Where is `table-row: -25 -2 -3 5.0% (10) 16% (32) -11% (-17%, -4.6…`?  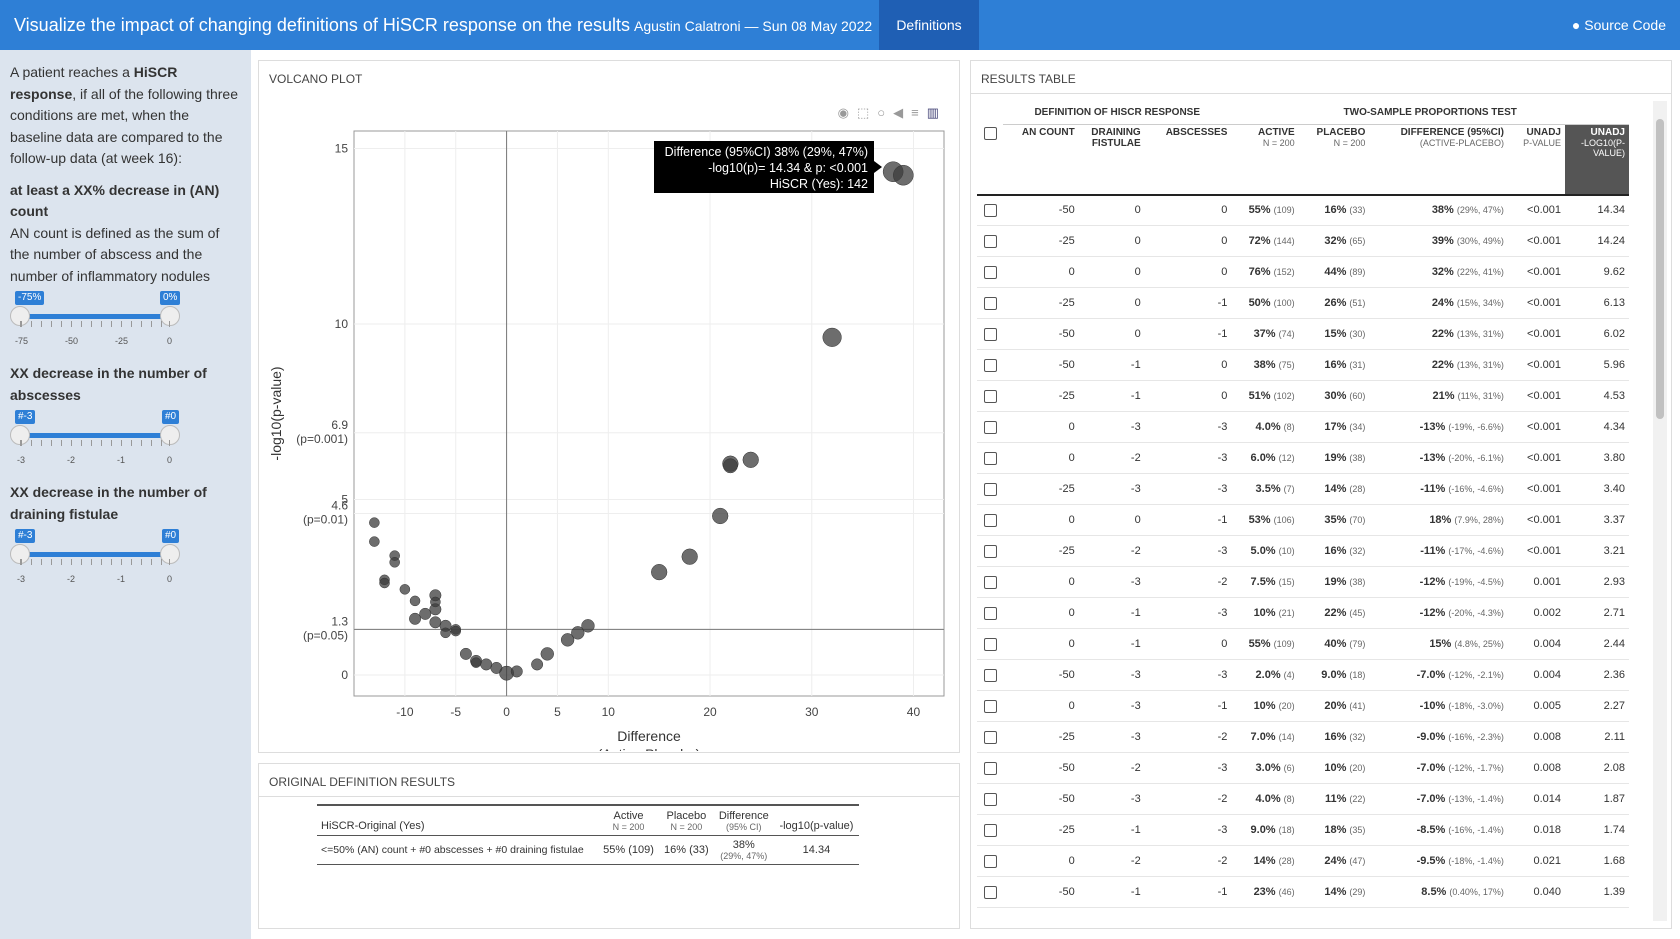
table-row: -25 -2 -3 5.0% (10) 16% (32) -11% (-17%, -4.6… is located at coordinates (1303, 551).